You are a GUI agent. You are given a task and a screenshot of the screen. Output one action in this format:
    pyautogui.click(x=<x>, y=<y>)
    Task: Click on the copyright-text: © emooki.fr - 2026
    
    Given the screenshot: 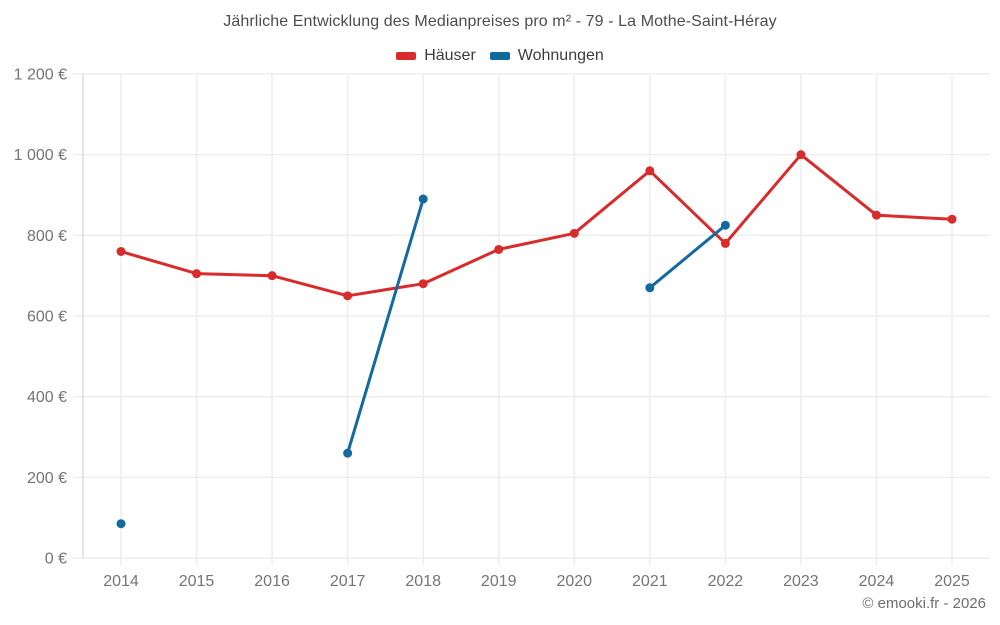 What is the action you would take?
    pyautogui.click(x=924, y=603)
    